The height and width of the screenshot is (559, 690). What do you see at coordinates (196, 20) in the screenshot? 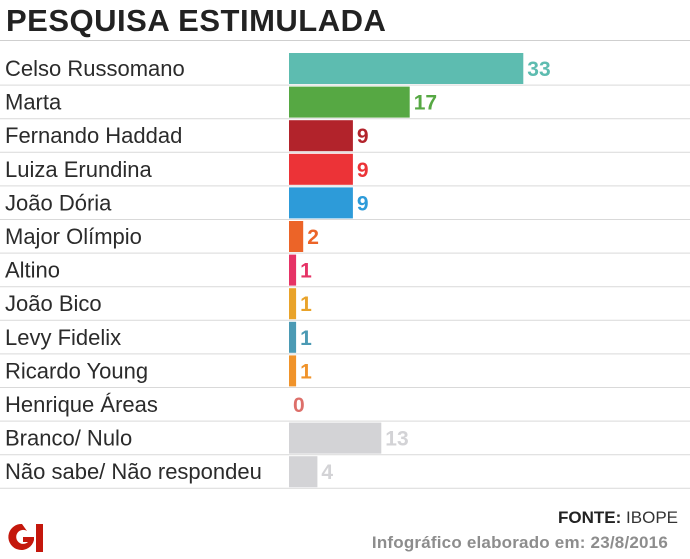
I see `chart-title: PESQUISA ESTIMULADA` at bounding box center [196, 20].